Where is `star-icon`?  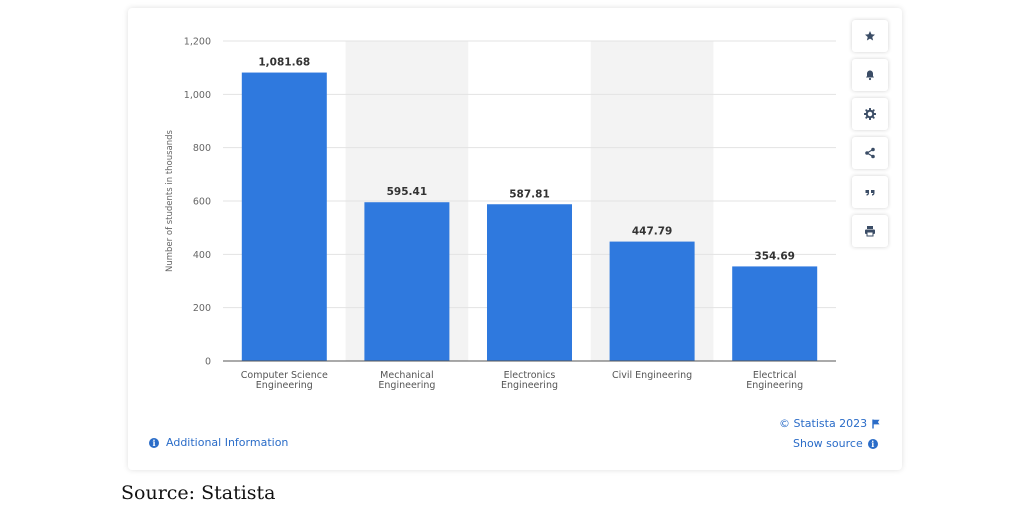
star-icon is located at coordinates (870, 36).